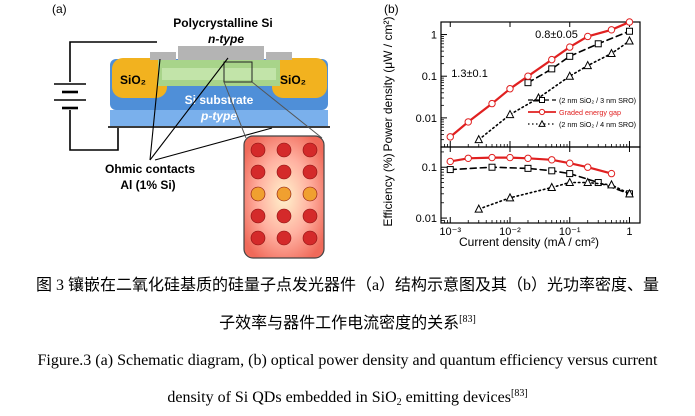  Describe the element at coordinates (542, 100) in the screenshot. I see `legend-marker` at that location.